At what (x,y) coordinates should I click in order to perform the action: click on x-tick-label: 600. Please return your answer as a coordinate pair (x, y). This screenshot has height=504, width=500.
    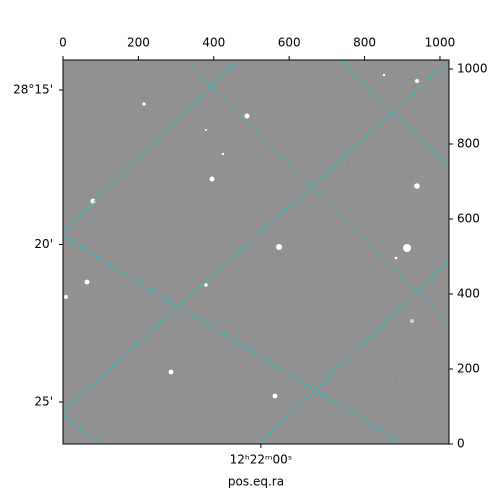
    Looking at the image, I should click on (289, 43).